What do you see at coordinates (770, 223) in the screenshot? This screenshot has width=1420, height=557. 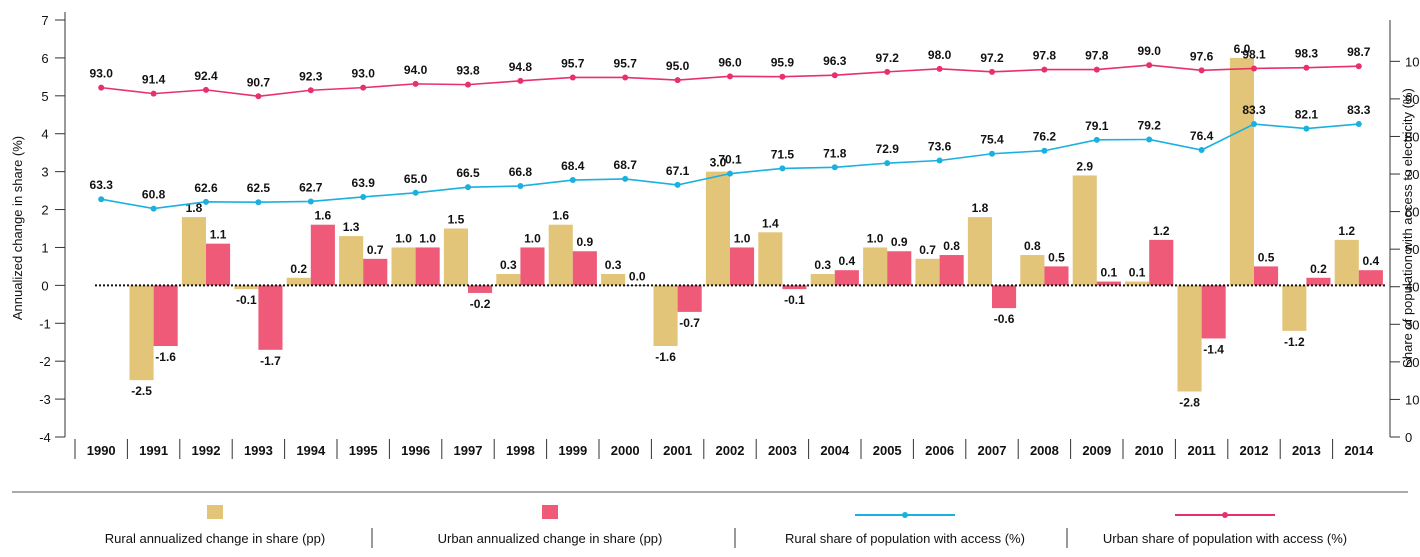 I see `value-label: 1.4` at bounding box center [770, 223].